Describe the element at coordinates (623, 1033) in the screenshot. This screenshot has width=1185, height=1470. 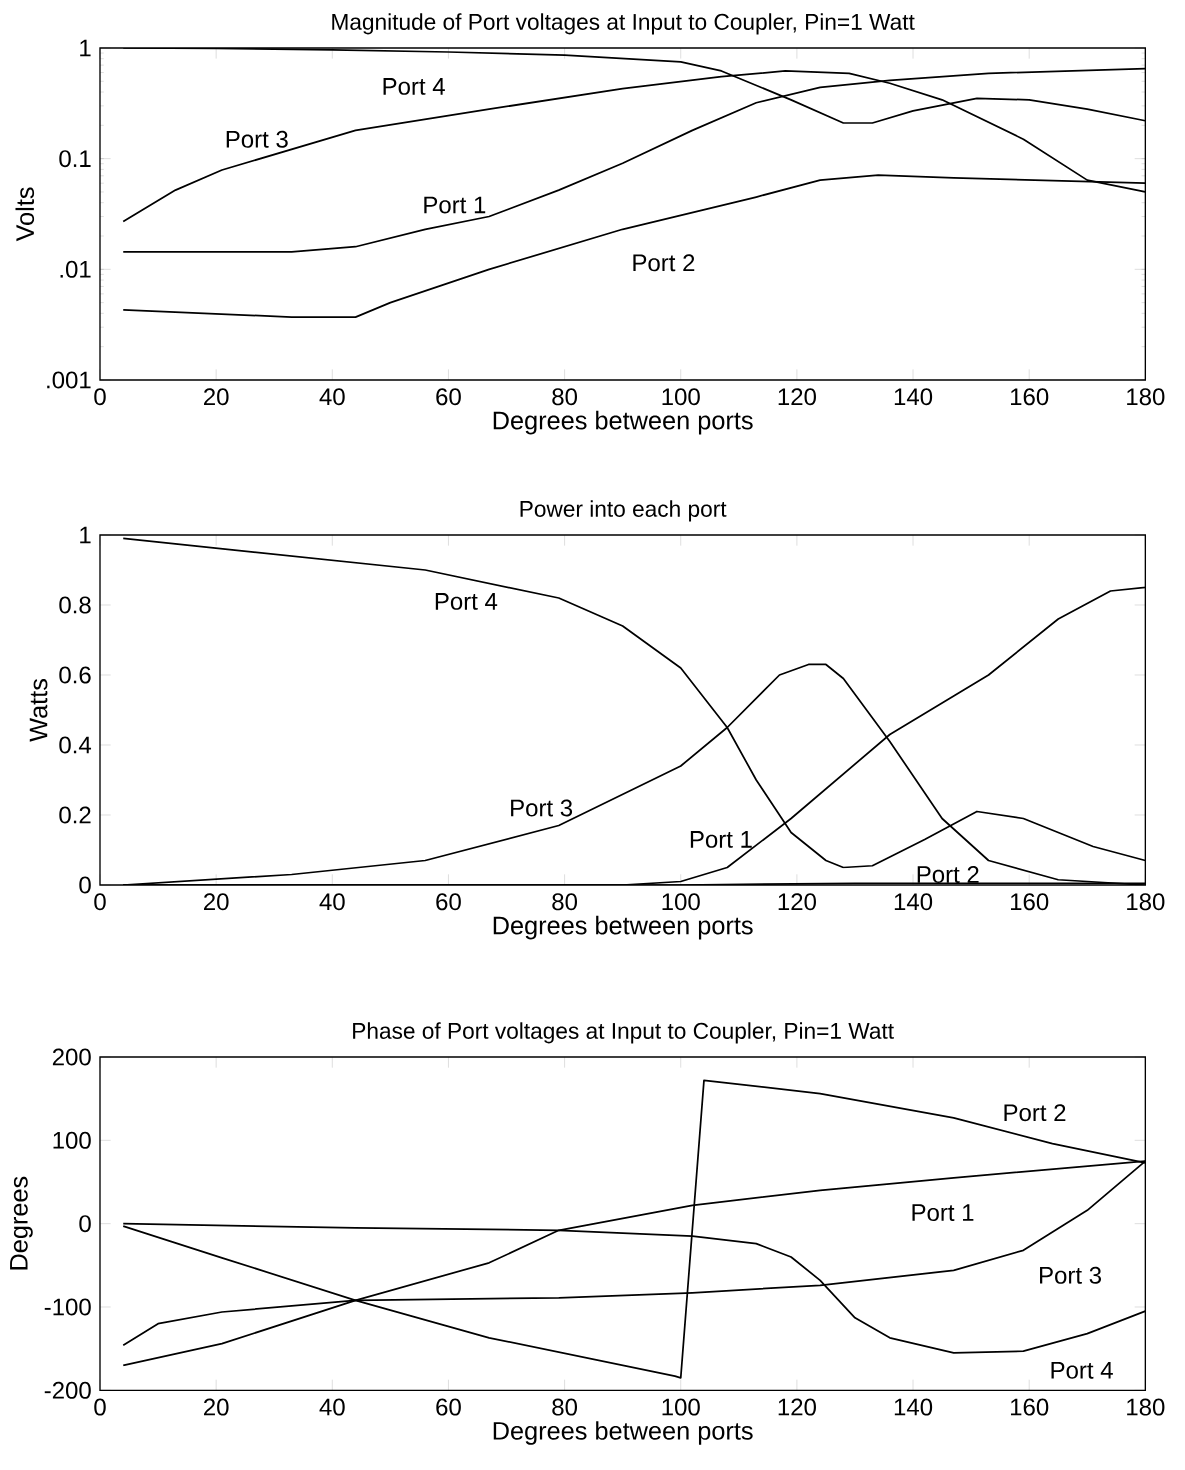
I see `chart-title: Phase of Port voltages at Input to Coupler, Pin=1 Watt` at that location.